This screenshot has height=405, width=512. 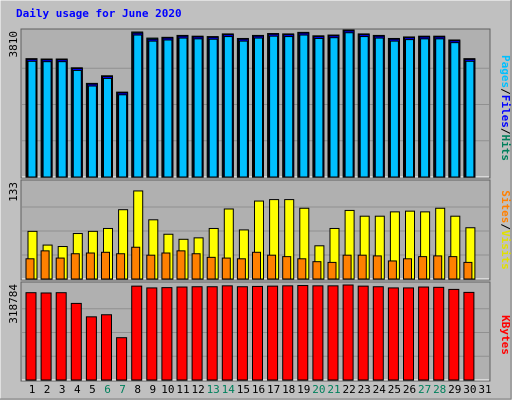 I want to click on x-day-label: 11, so click(x=182, y=389).